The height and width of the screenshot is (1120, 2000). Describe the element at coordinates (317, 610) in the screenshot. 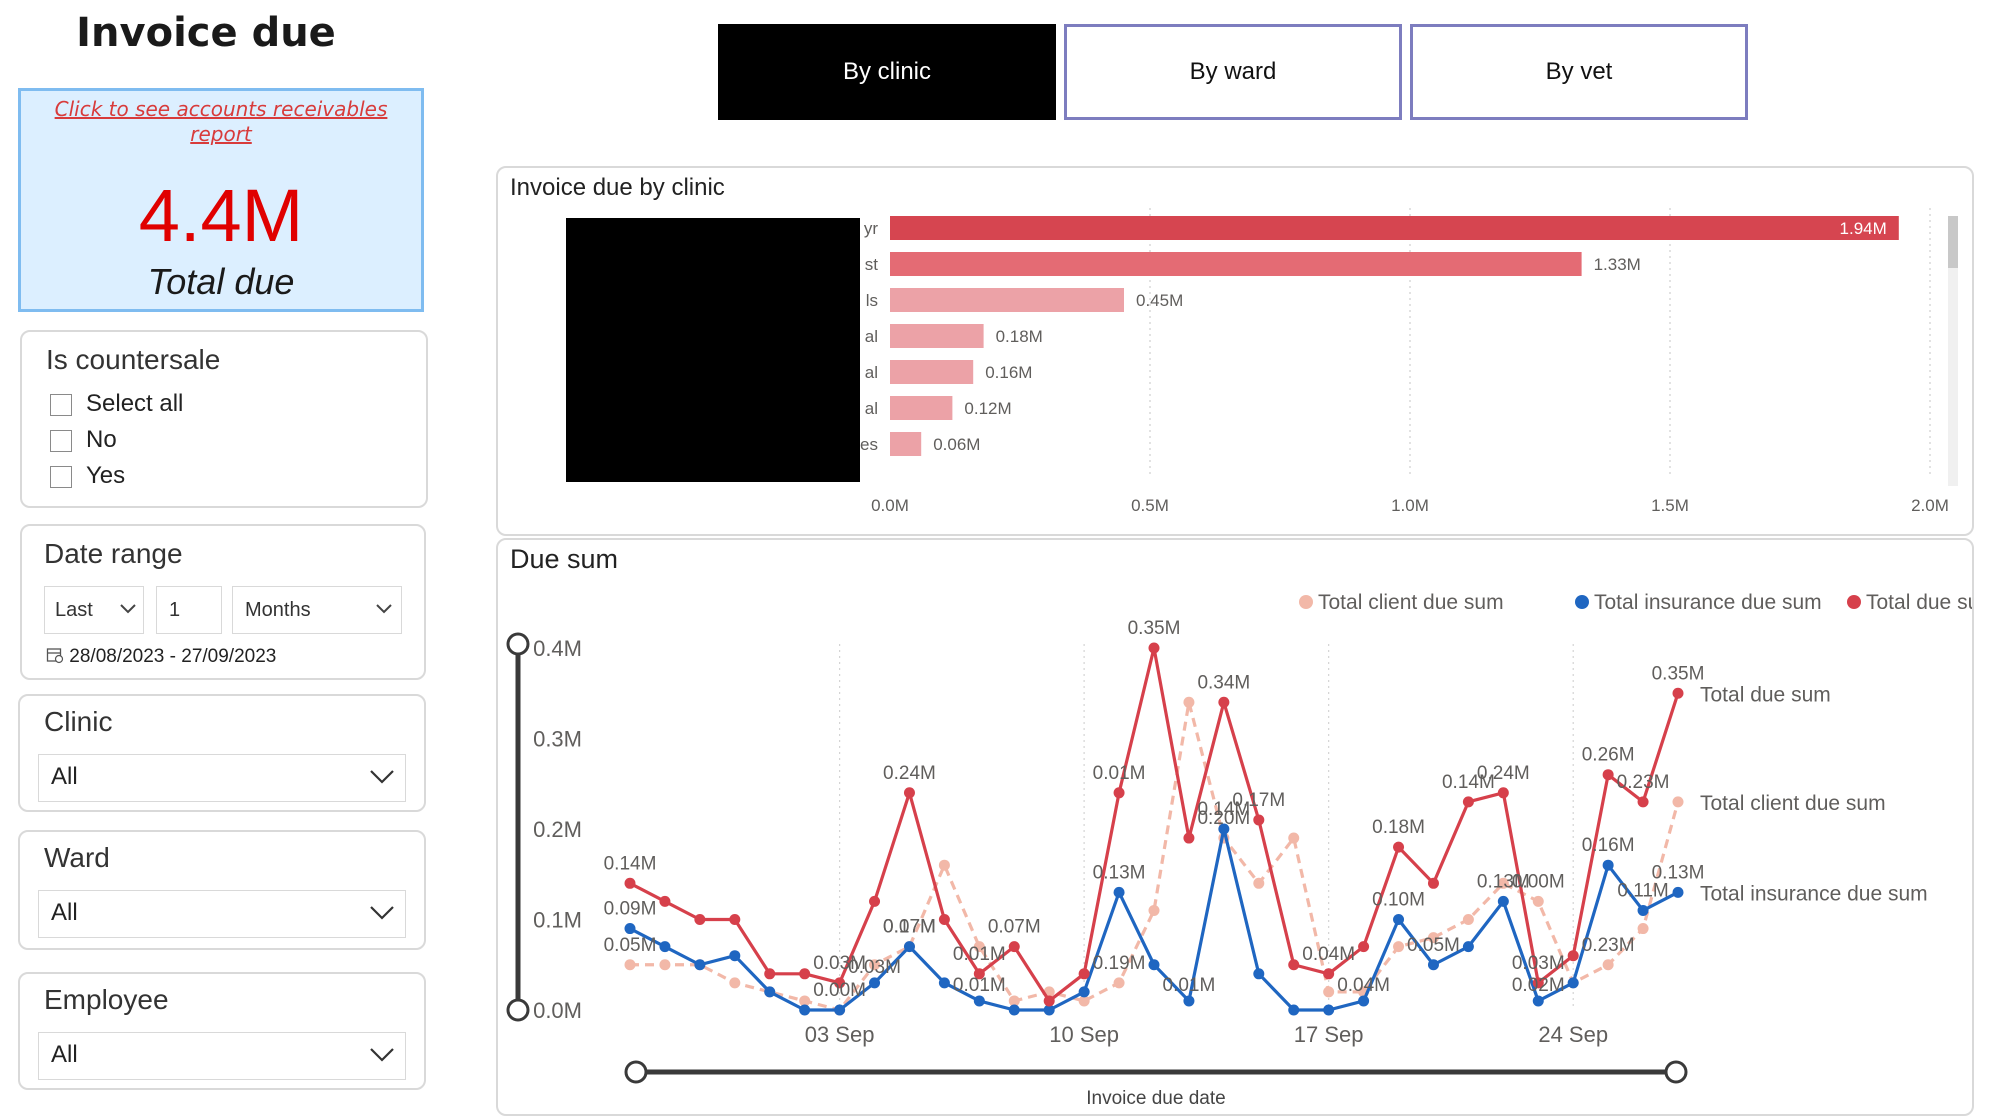

I see `date-unit-dropdown: Months` at that location.